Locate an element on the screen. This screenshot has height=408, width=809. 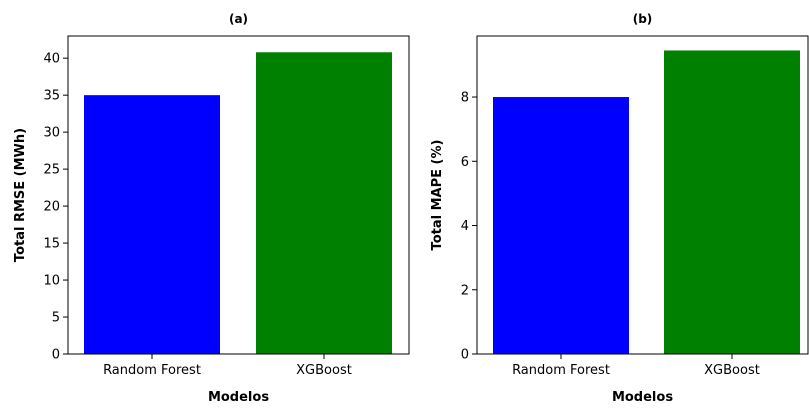
y-tick-label: 2 is located at coordinates (465, 290).